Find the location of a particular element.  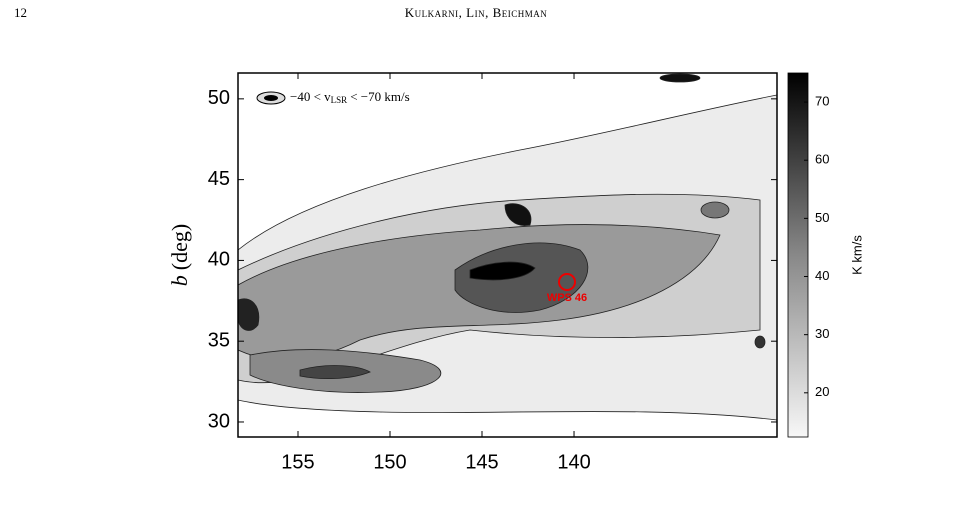

y-tick-label: 45 is located at coordinates (219, 179).